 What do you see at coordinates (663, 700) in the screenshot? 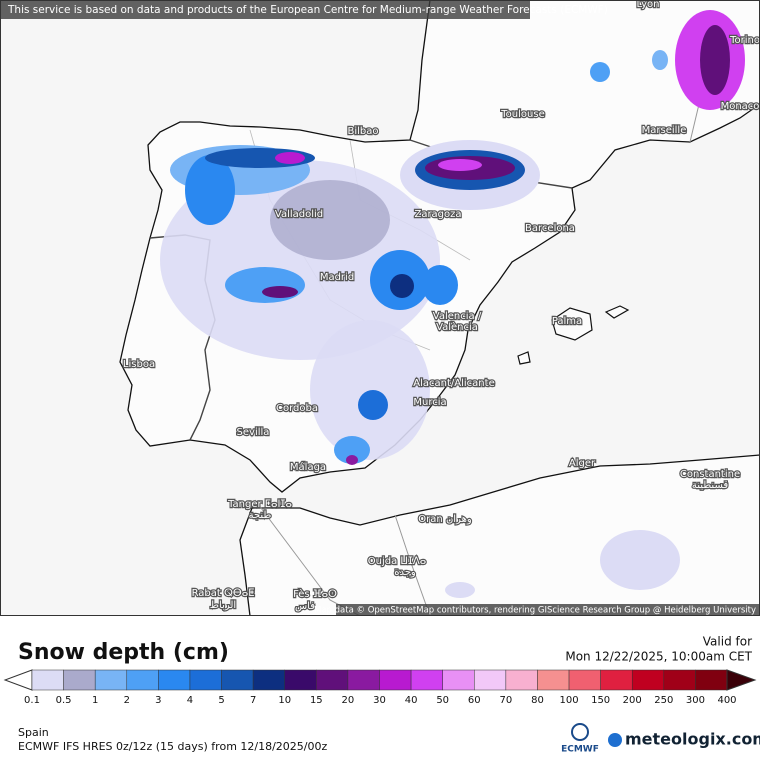
I see `scale-label: 250` at bounding box center [663, 700].